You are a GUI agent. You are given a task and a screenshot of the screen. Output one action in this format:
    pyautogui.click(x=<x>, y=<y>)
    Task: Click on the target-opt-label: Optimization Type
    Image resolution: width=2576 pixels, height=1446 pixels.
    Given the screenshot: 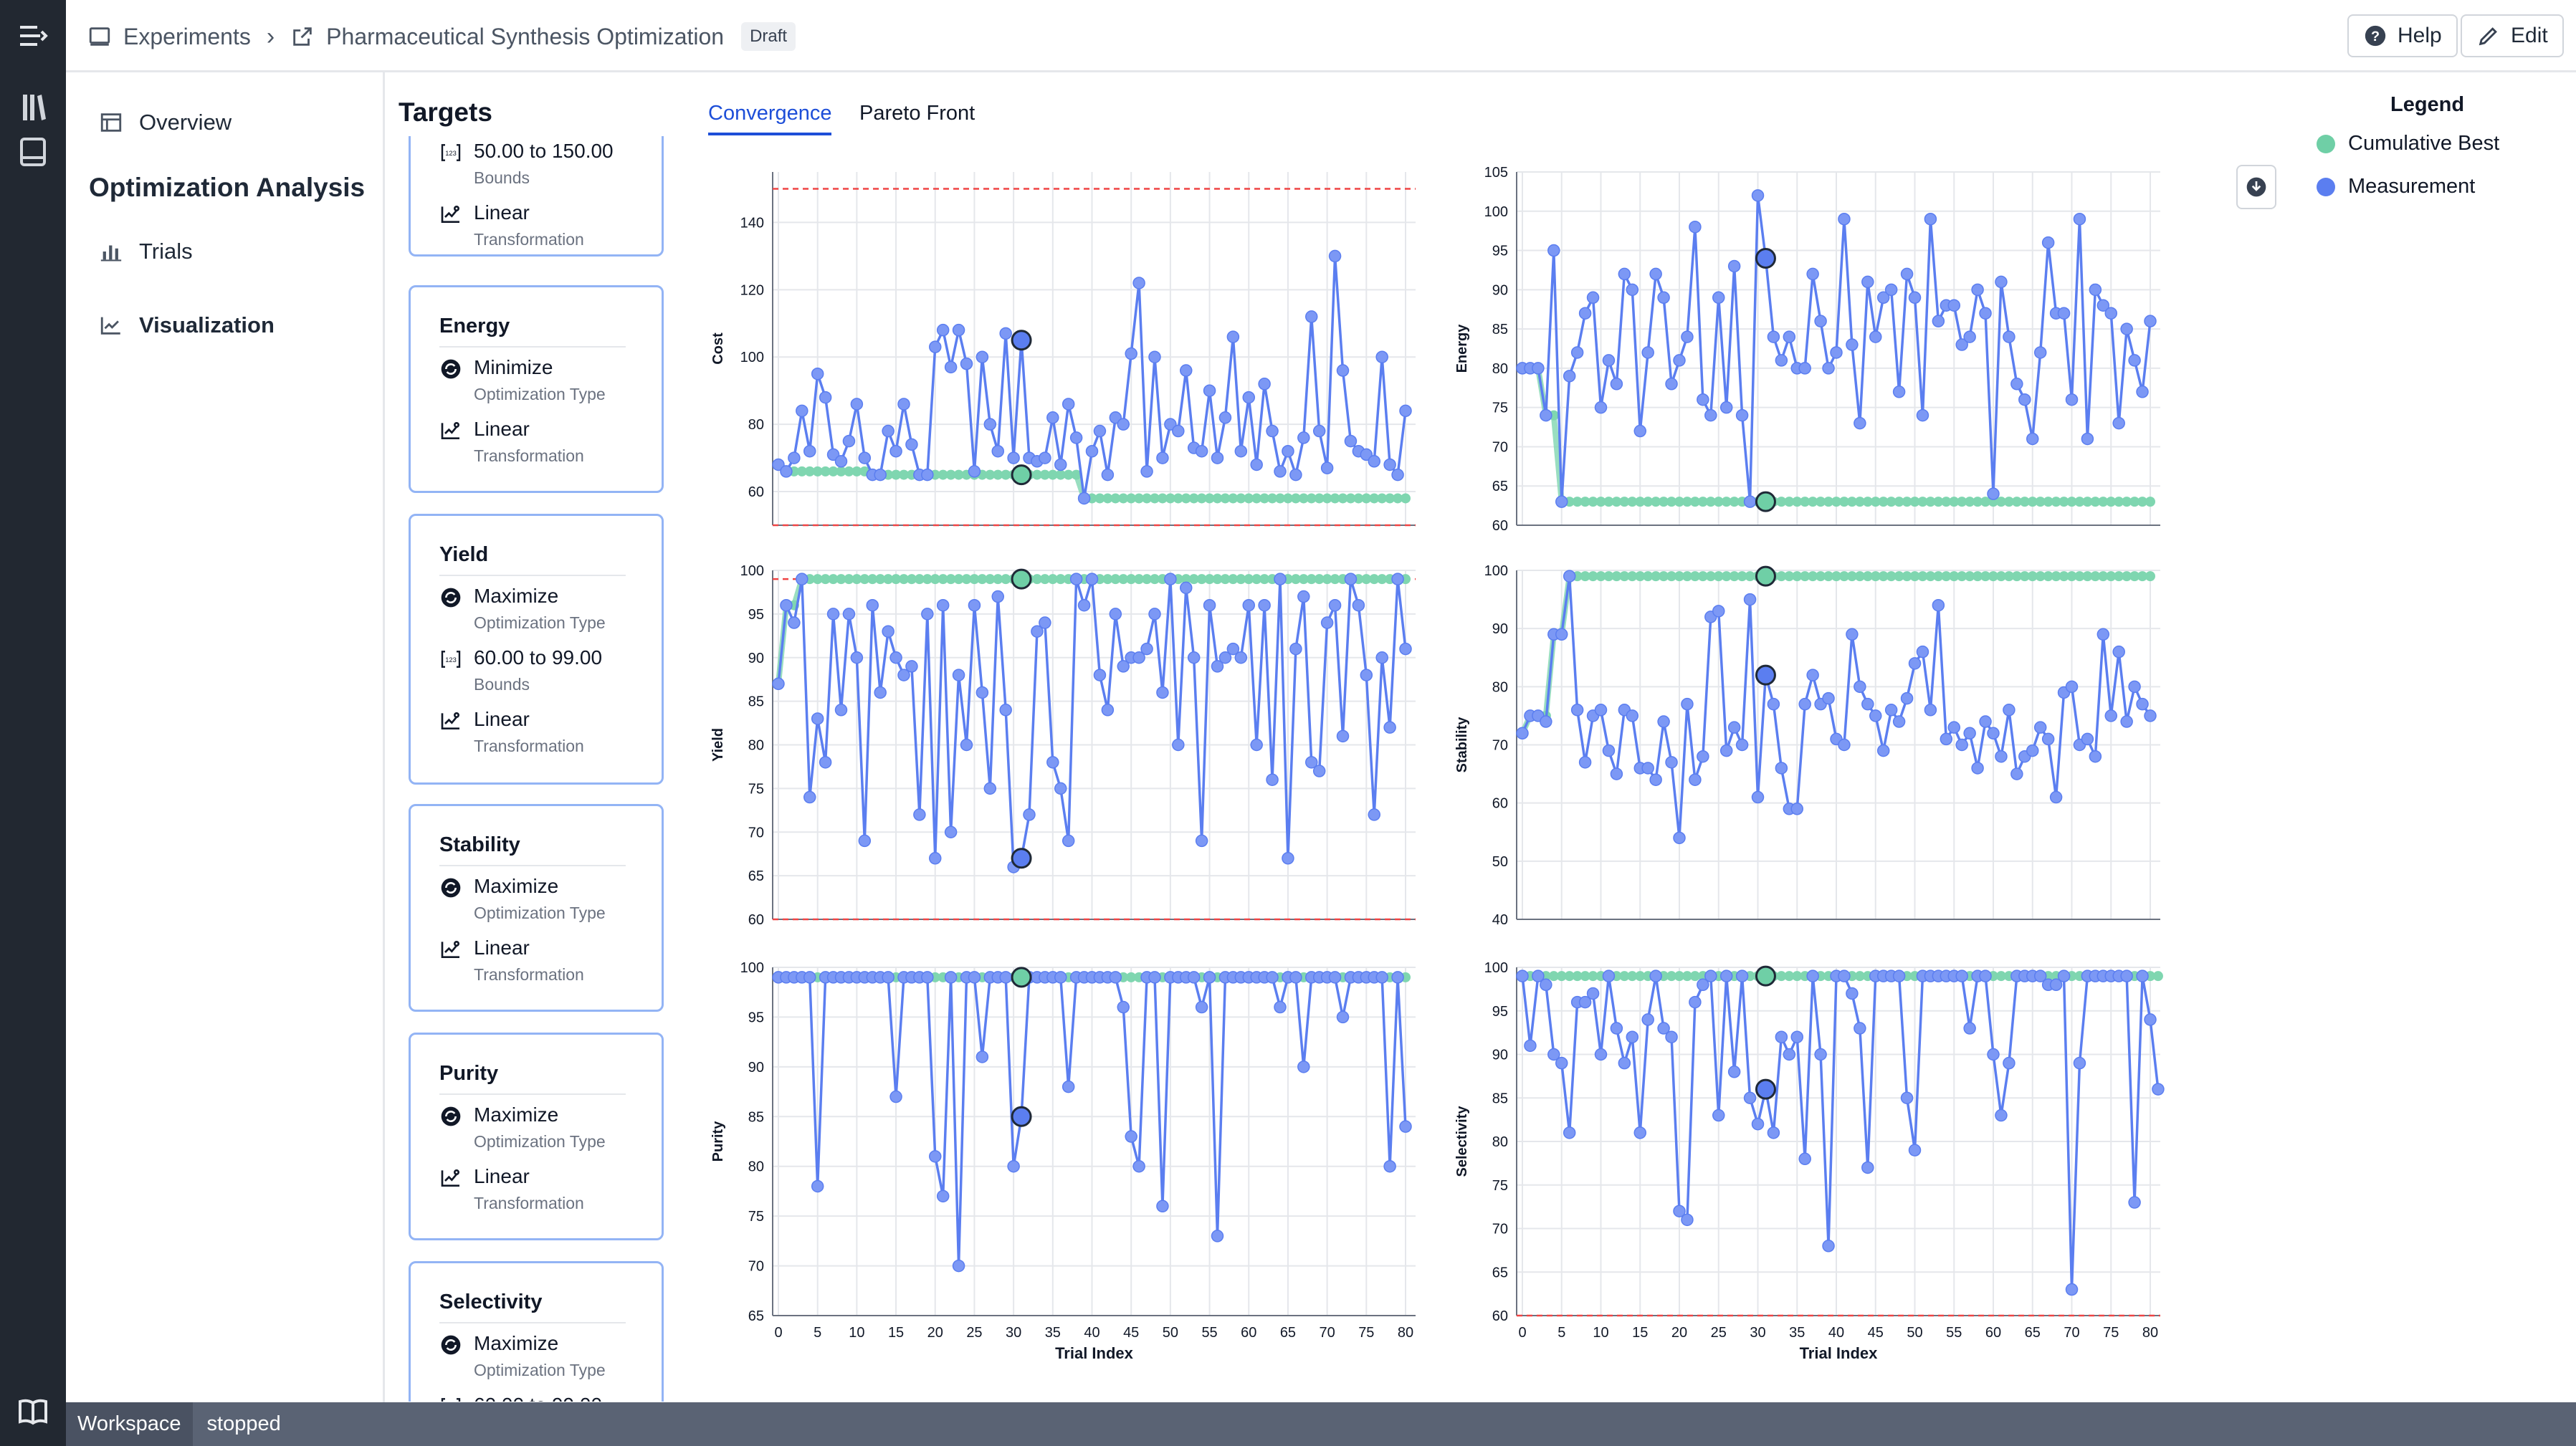 What is the action you would take?
    pyautogui.click(x=540, y=1141)
    